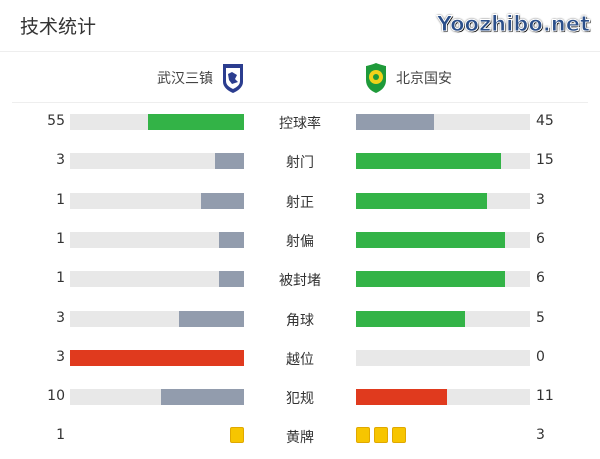 The width and height of the screenshot is (600, 459). Describe the element at coordinates (233, 78) in the screenshot. I see `home-team-logo-icon` at that location.